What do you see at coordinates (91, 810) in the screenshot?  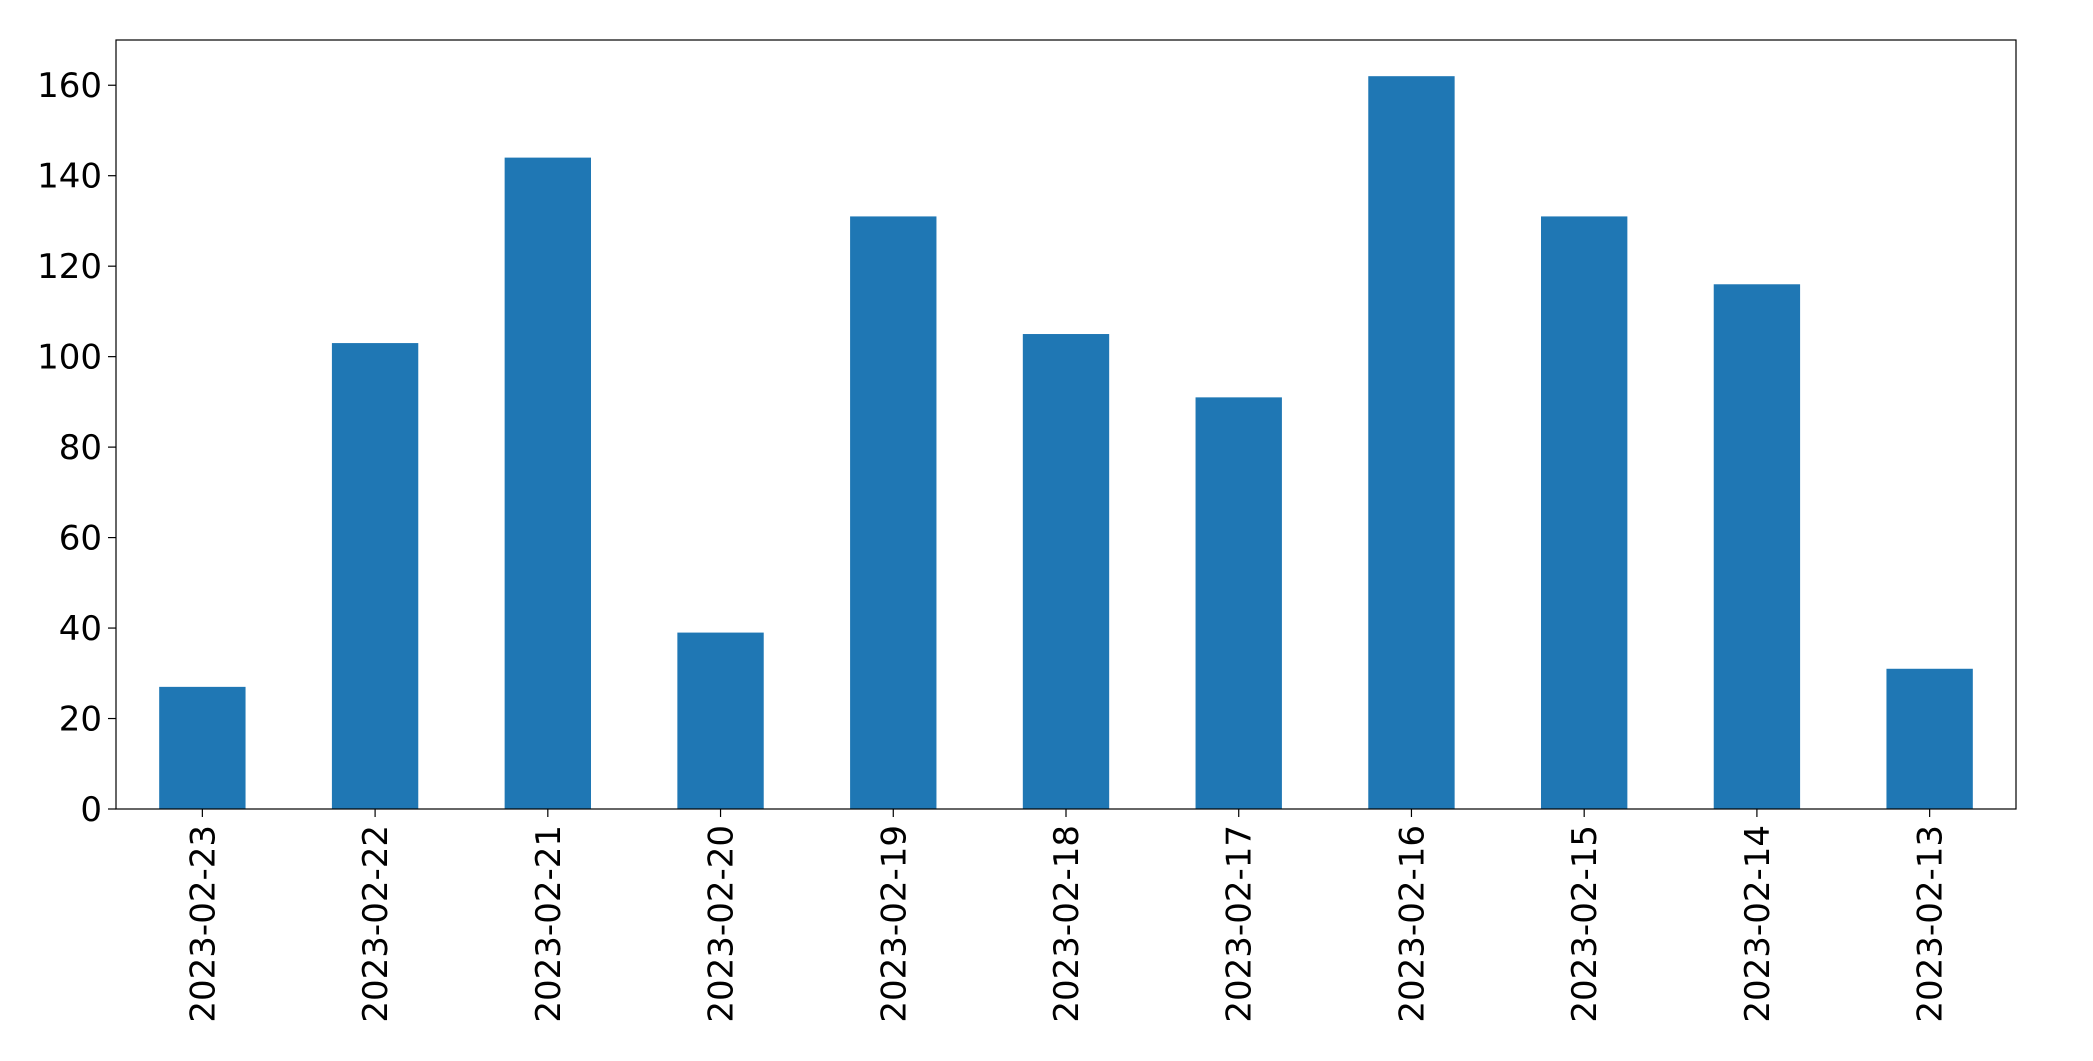 I see `y-tick-label: 0` at bounding box center [91, 810].